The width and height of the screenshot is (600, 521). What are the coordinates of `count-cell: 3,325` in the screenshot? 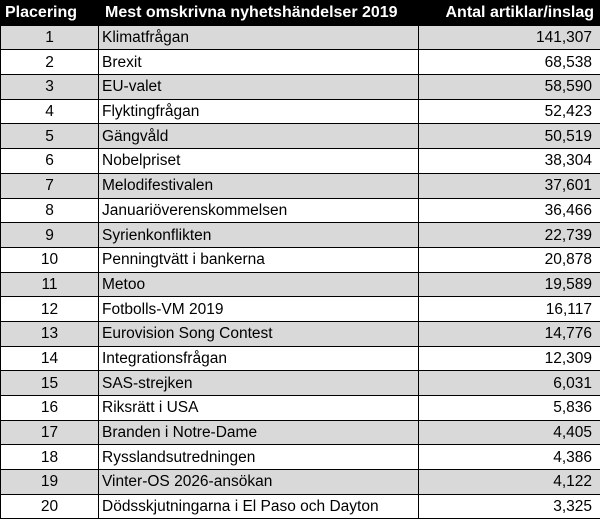 It's located at (509, 506).